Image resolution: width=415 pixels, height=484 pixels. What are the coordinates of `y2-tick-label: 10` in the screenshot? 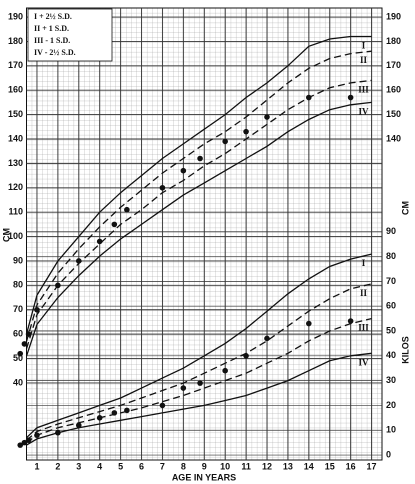 It's located at (391, 430).